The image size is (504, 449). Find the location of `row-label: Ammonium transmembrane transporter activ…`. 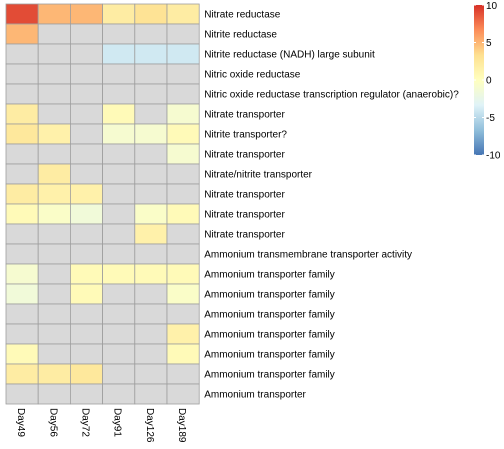

row-label: Ammonium transmembrane transporter activ… is located at coordinates (308, 255).